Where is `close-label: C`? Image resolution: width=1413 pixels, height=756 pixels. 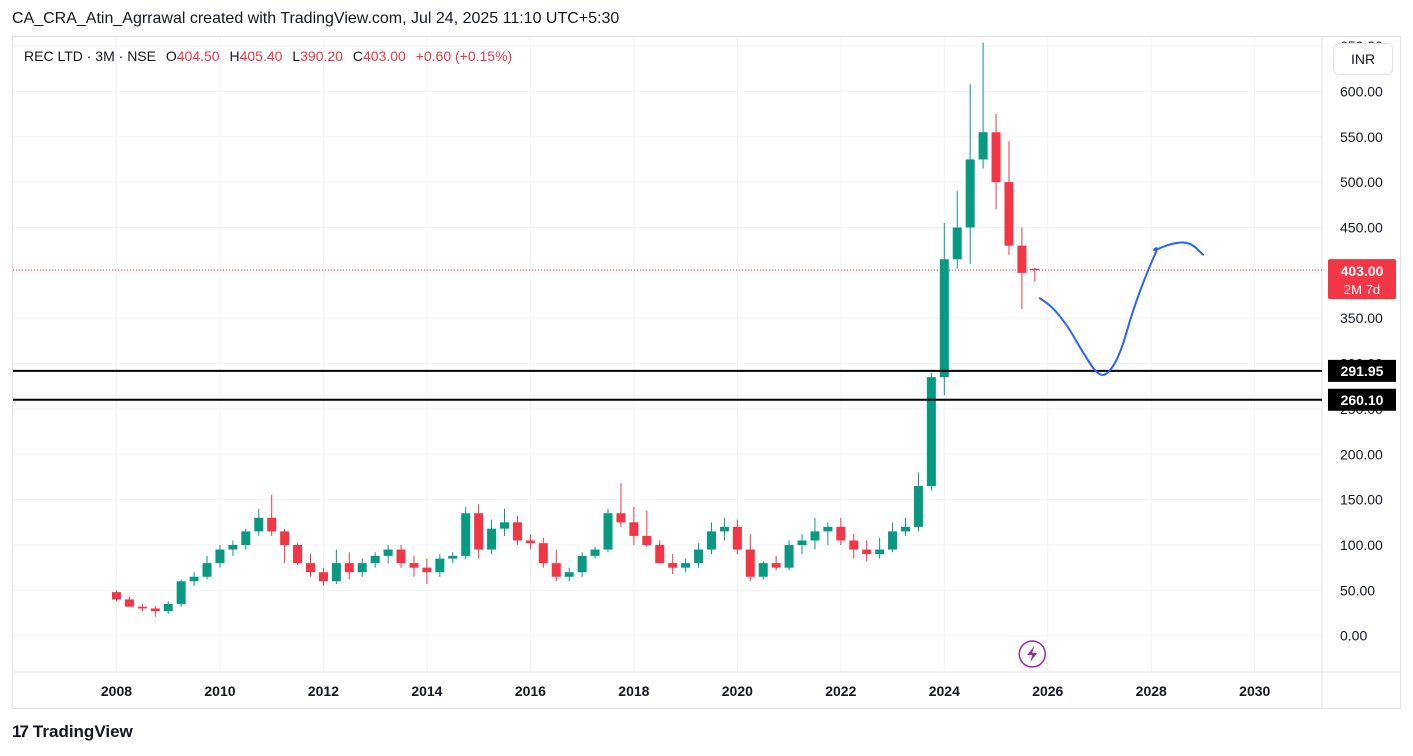 close-label: C is located at coordinates (357, 56).